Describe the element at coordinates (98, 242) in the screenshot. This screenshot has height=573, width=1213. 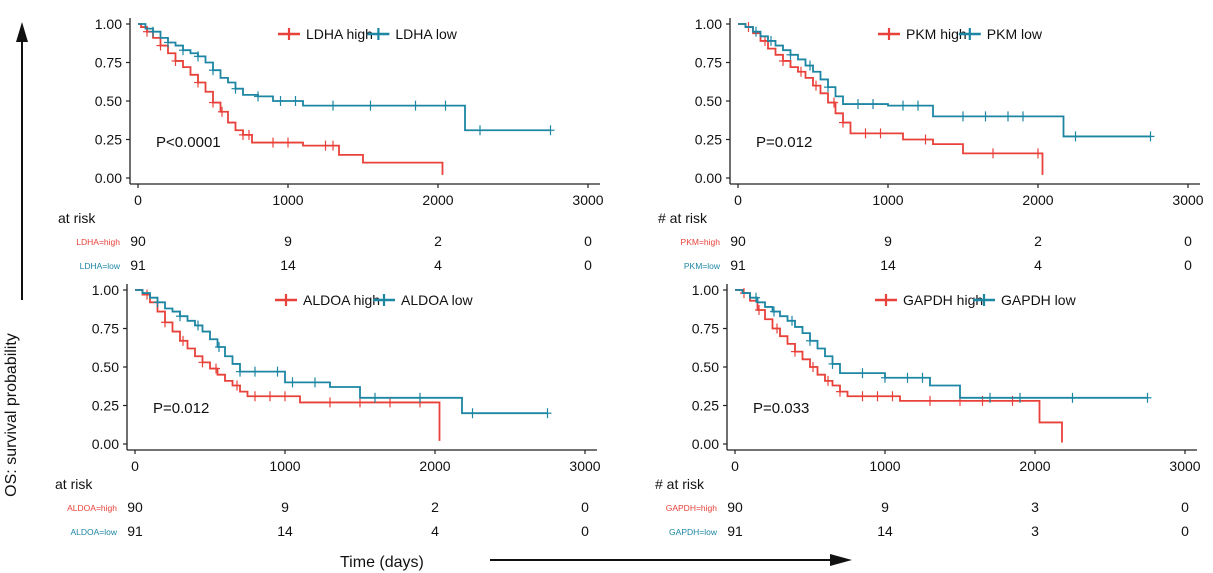
I see `risk-row-label-high: LDHA=high` at that location.